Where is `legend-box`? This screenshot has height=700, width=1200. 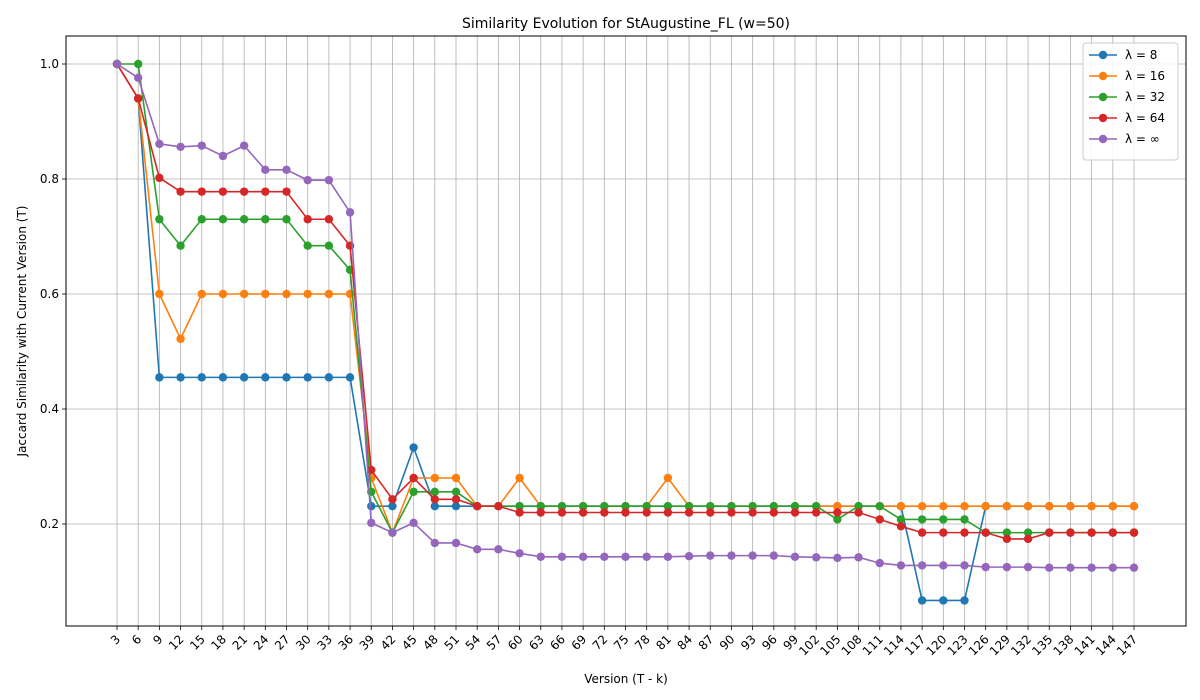
legend-box is located at coordinates (1130, 101).